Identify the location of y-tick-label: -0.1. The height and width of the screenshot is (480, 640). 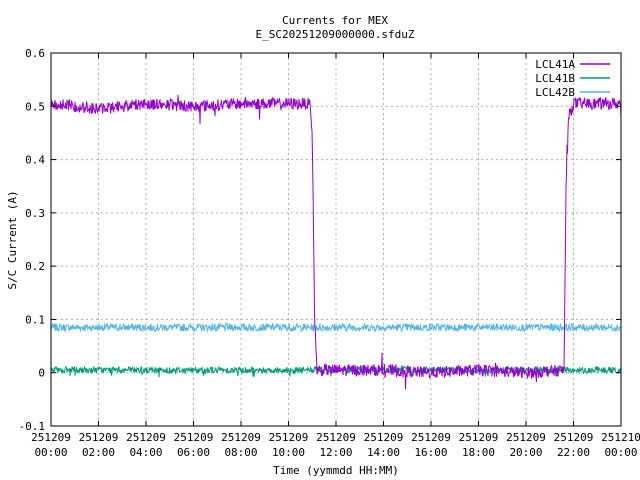
(32, 426).